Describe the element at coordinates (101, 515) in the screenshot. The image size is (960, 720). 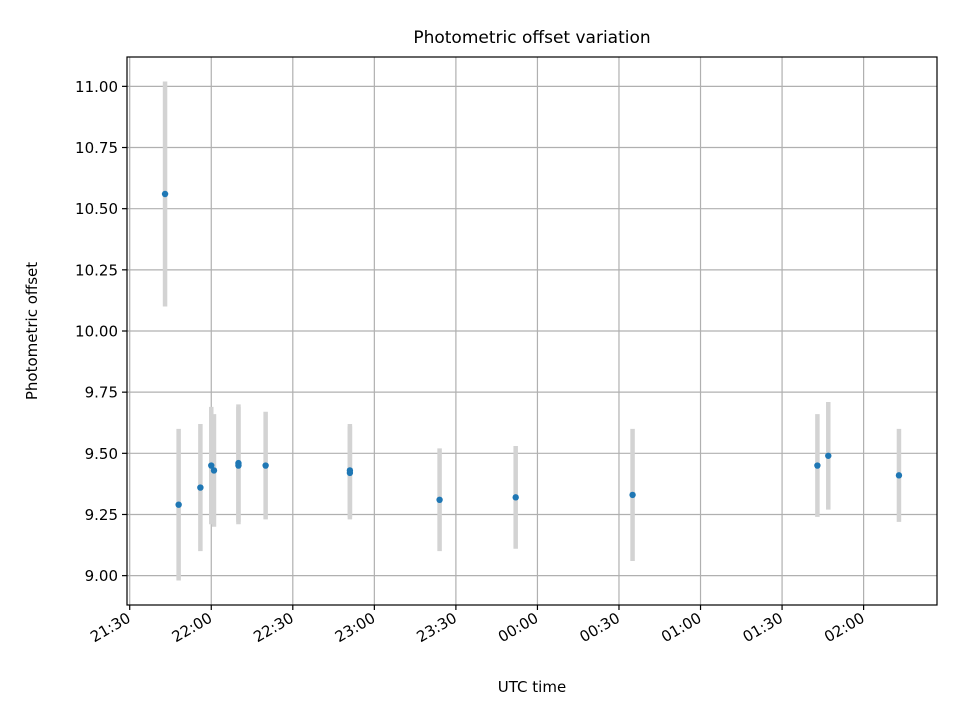
I see `y-tick-label: 9.25` at that location.